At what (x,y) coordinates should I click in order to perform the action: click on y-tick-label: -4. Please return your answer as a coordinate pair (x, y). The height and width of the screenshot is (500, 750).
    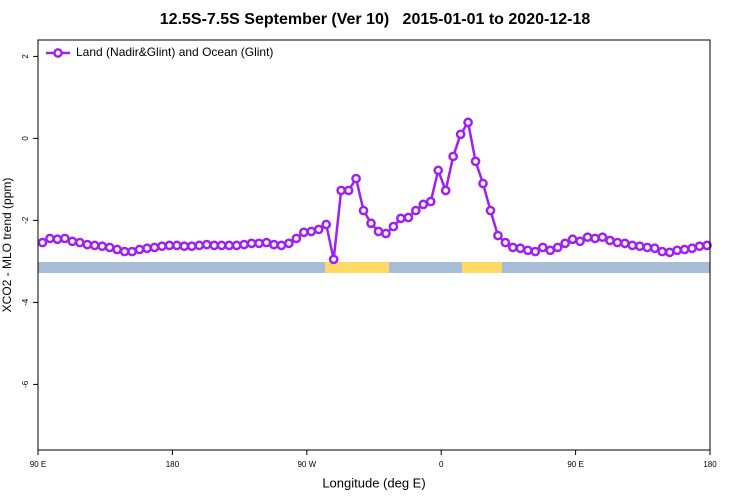
    Looking at the image, I should click on (25, 302).